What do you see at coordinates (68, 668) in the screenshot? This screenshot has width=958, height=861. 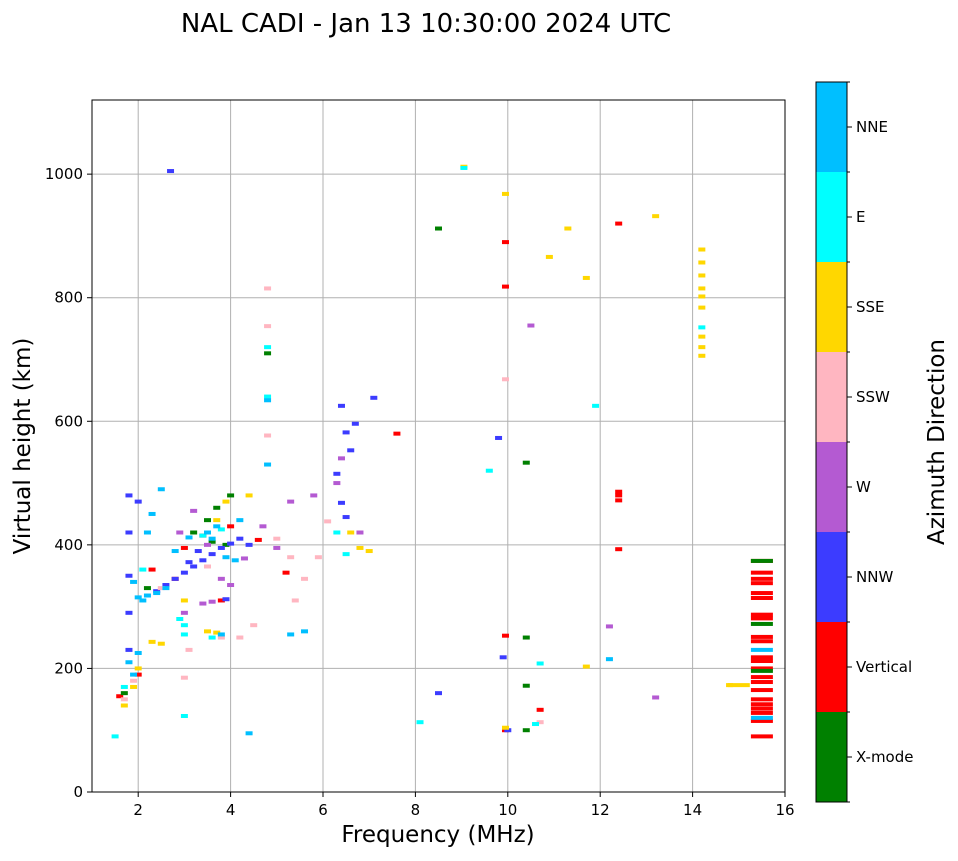 I see `y-tick-label: 200` at bounding box center [68, 668].